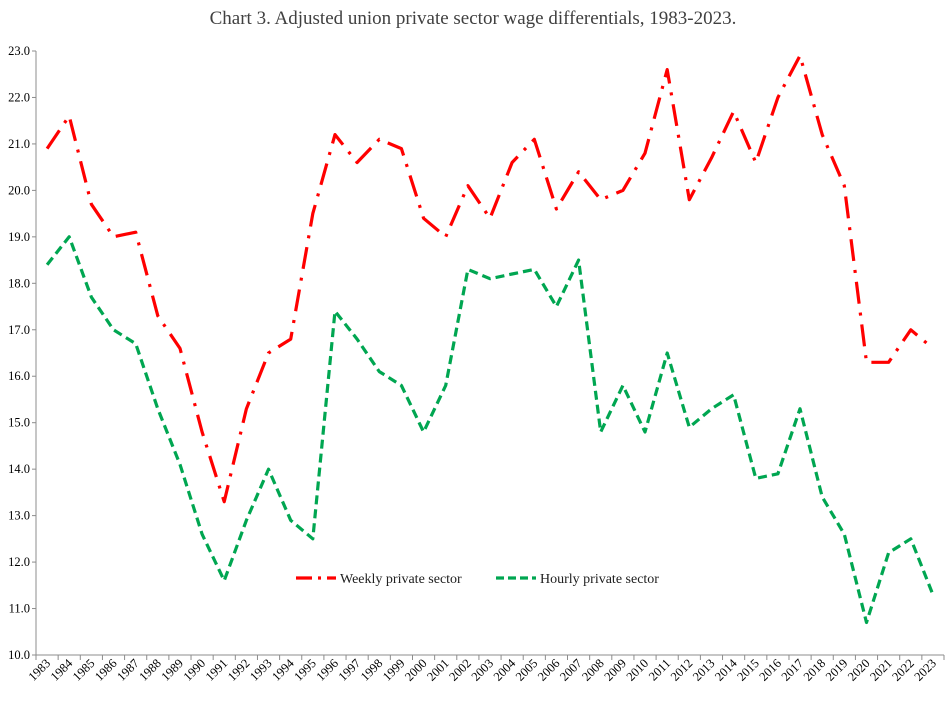 The image size is (946, 702). I want to click on y-tick-label: 15.0, so click(19, 423).